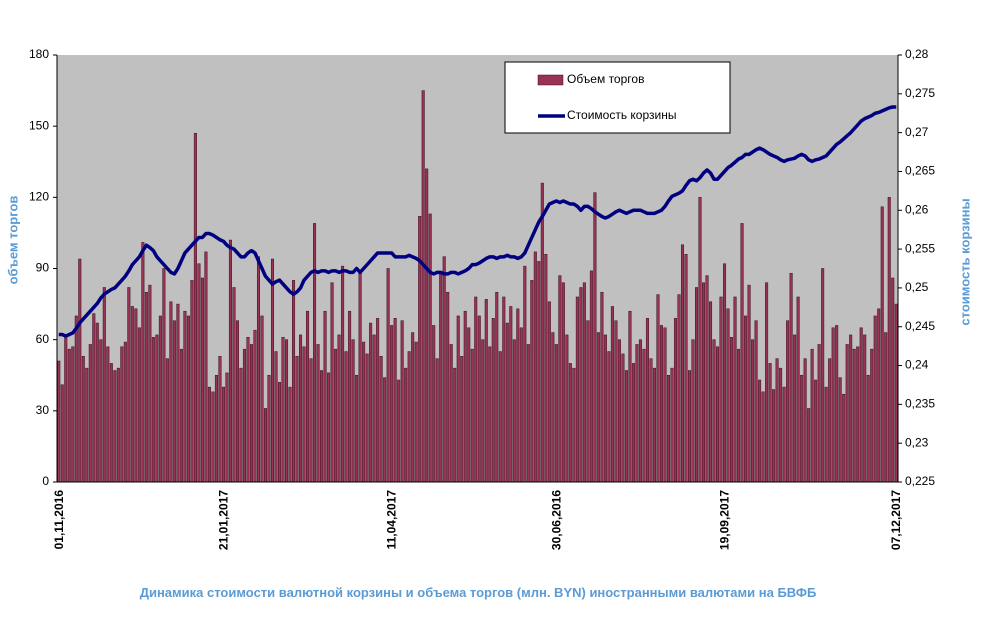 The width and height of the screenshot is (985, 632). I want to click on y-tick-label: 180, so click(39, 54).